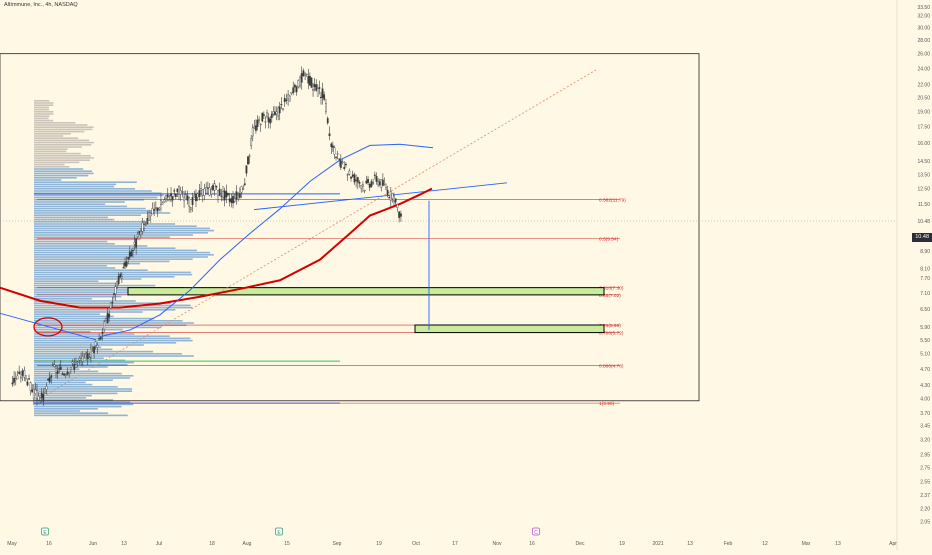  What do you see at coordinates (923, 175) in the screenshot?
I see `y-tick-label: 13.50` at bounding box center [923, 175].